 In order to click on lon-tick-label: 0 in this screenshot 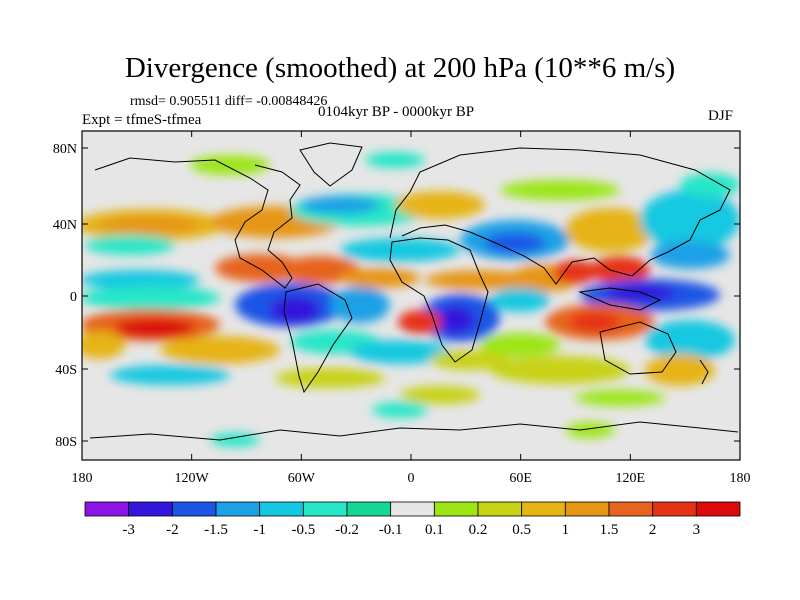, I will do `click(411, 478)`.